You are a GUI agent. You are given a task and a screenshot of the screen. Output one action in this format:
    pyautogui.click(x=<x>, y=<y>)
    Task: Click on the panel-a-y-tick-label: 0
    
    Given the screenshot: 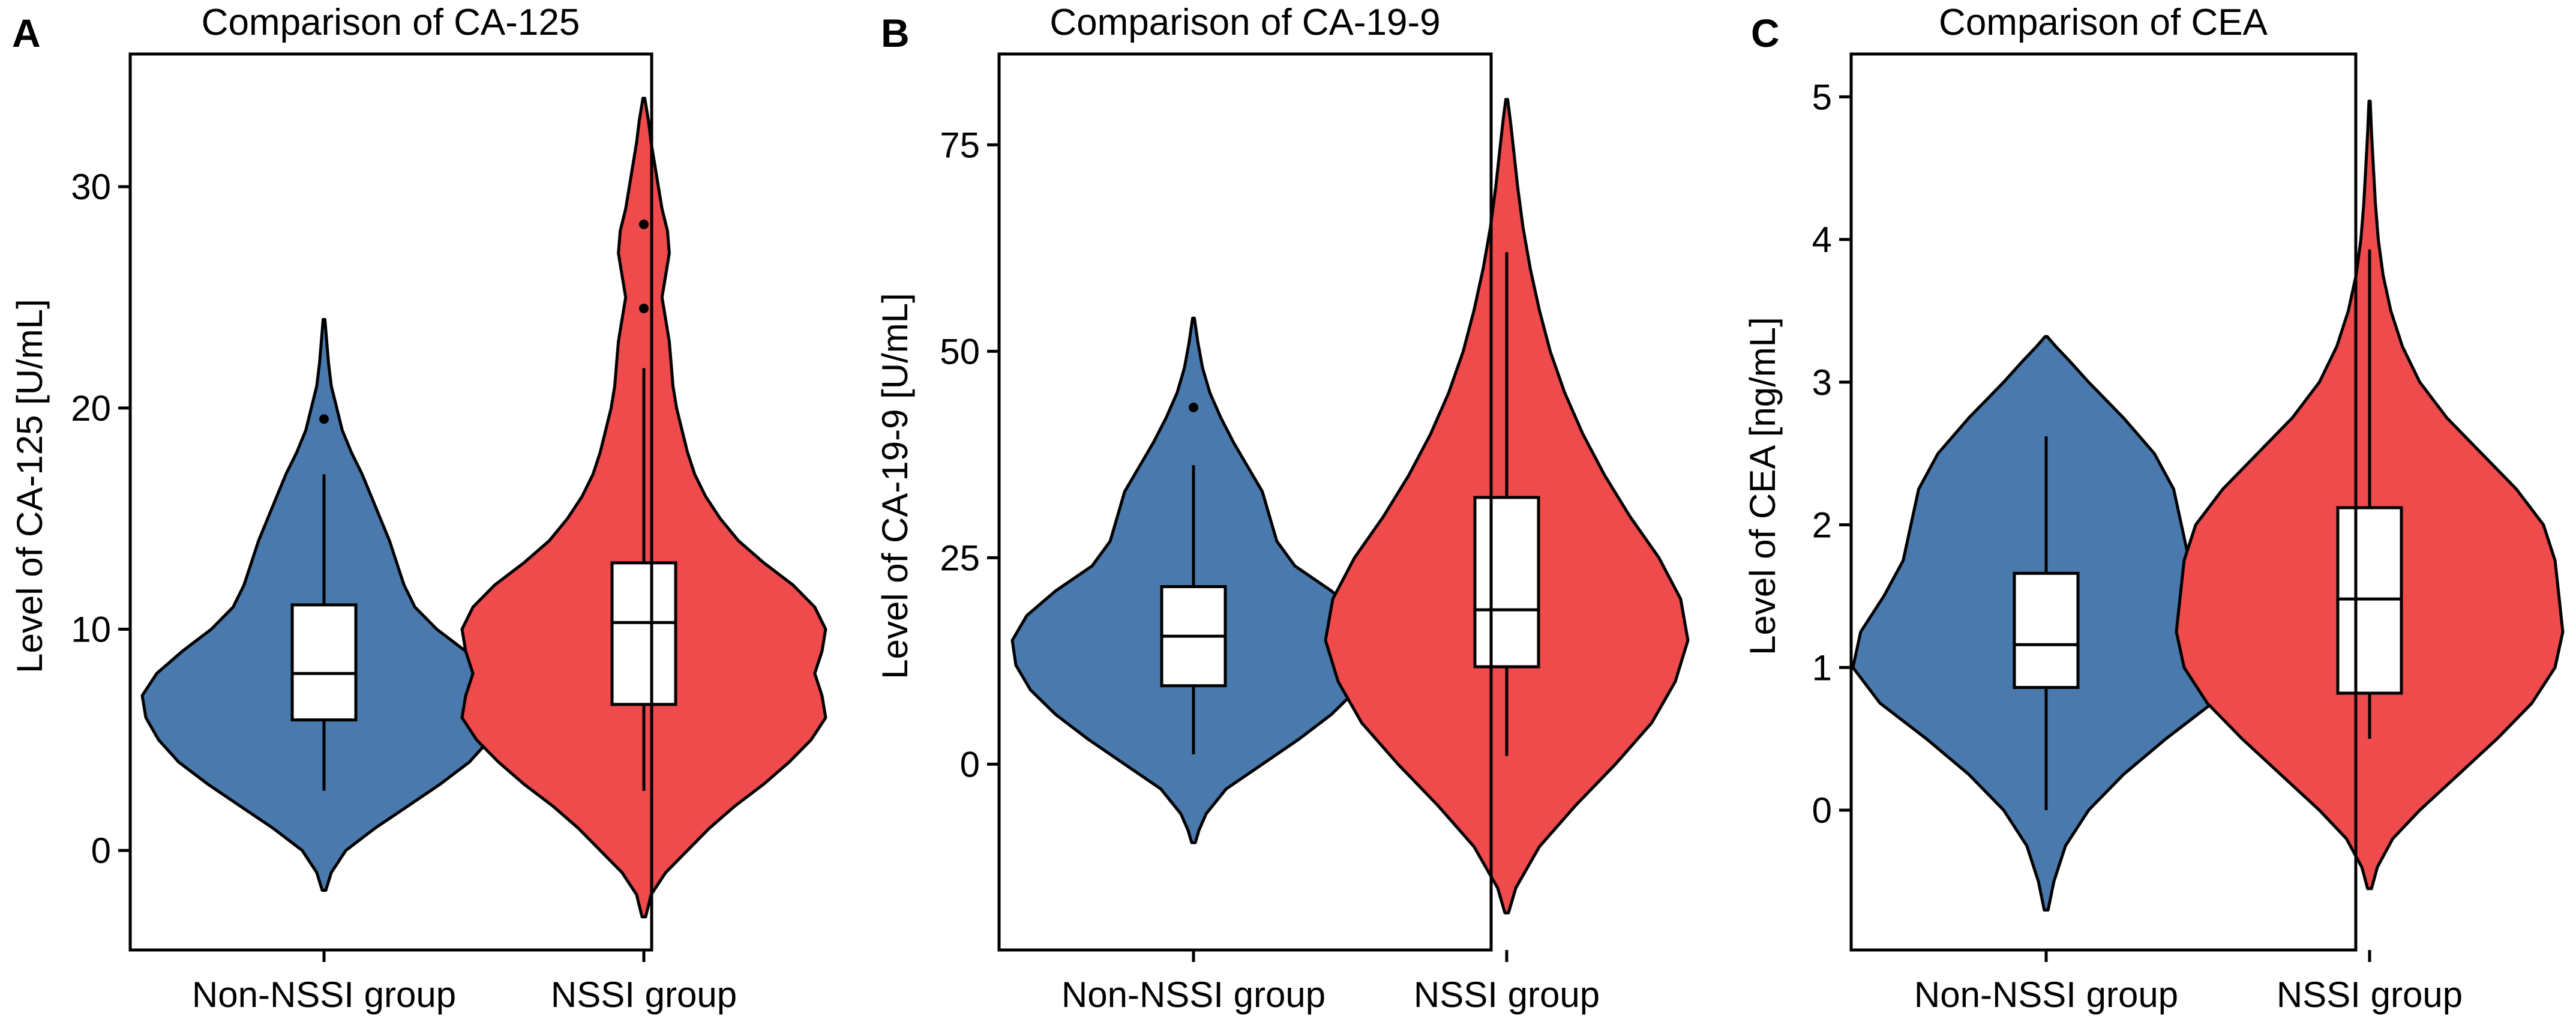 What is the action you would take?
    pyautogui.click(x=101, y=851)
    